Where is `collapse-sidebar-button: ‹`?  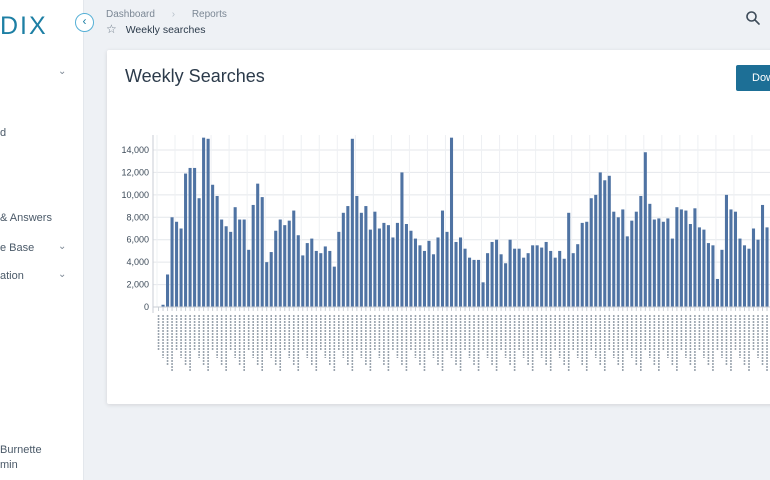 collapse-sidebar-button: ‹ is located at coordinates (84, 22).